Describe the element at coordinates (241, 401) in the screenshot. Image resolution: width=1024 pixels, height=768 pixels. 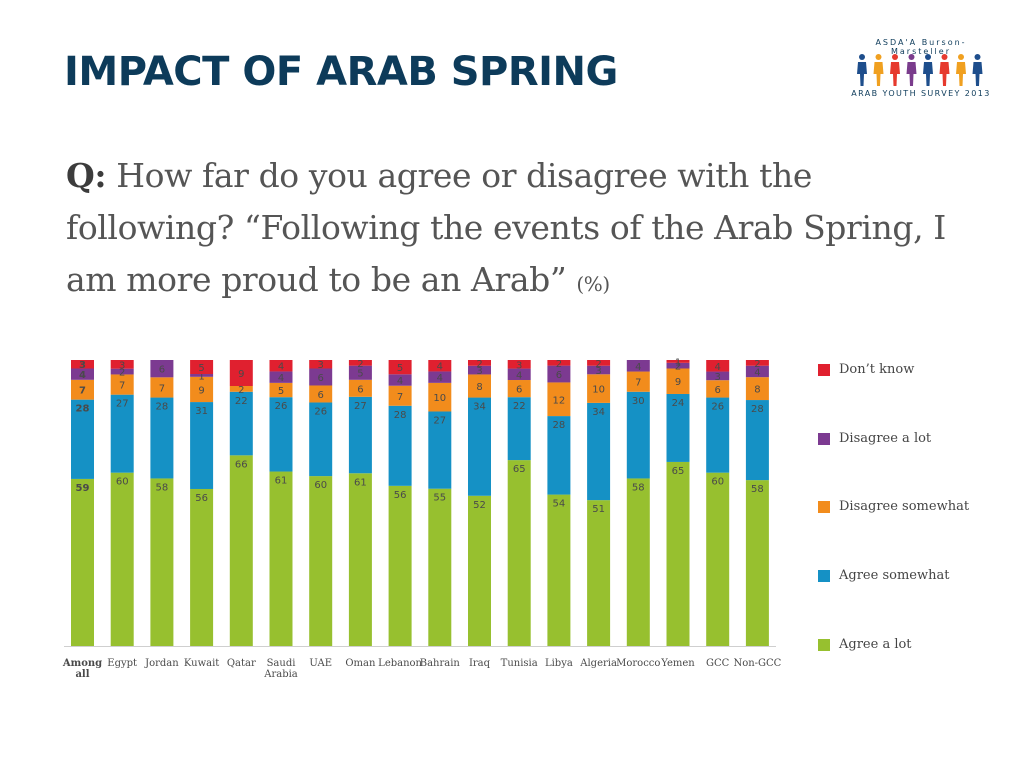
I see `data-label: 22` at that location.